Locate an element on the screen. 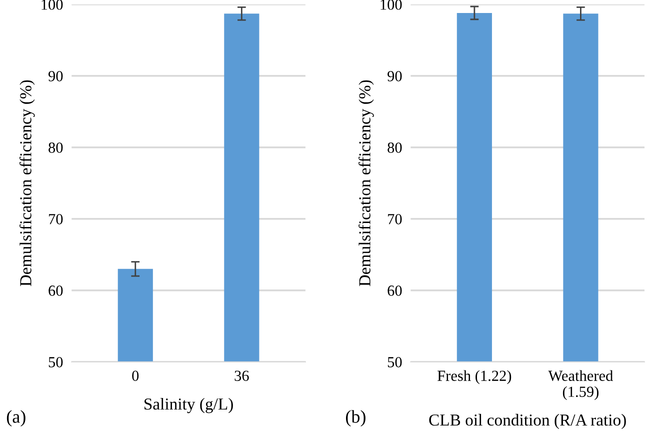 This screenshot has height=436, width=651. x-tick-label: 36 is located at coordinates (241, 375).